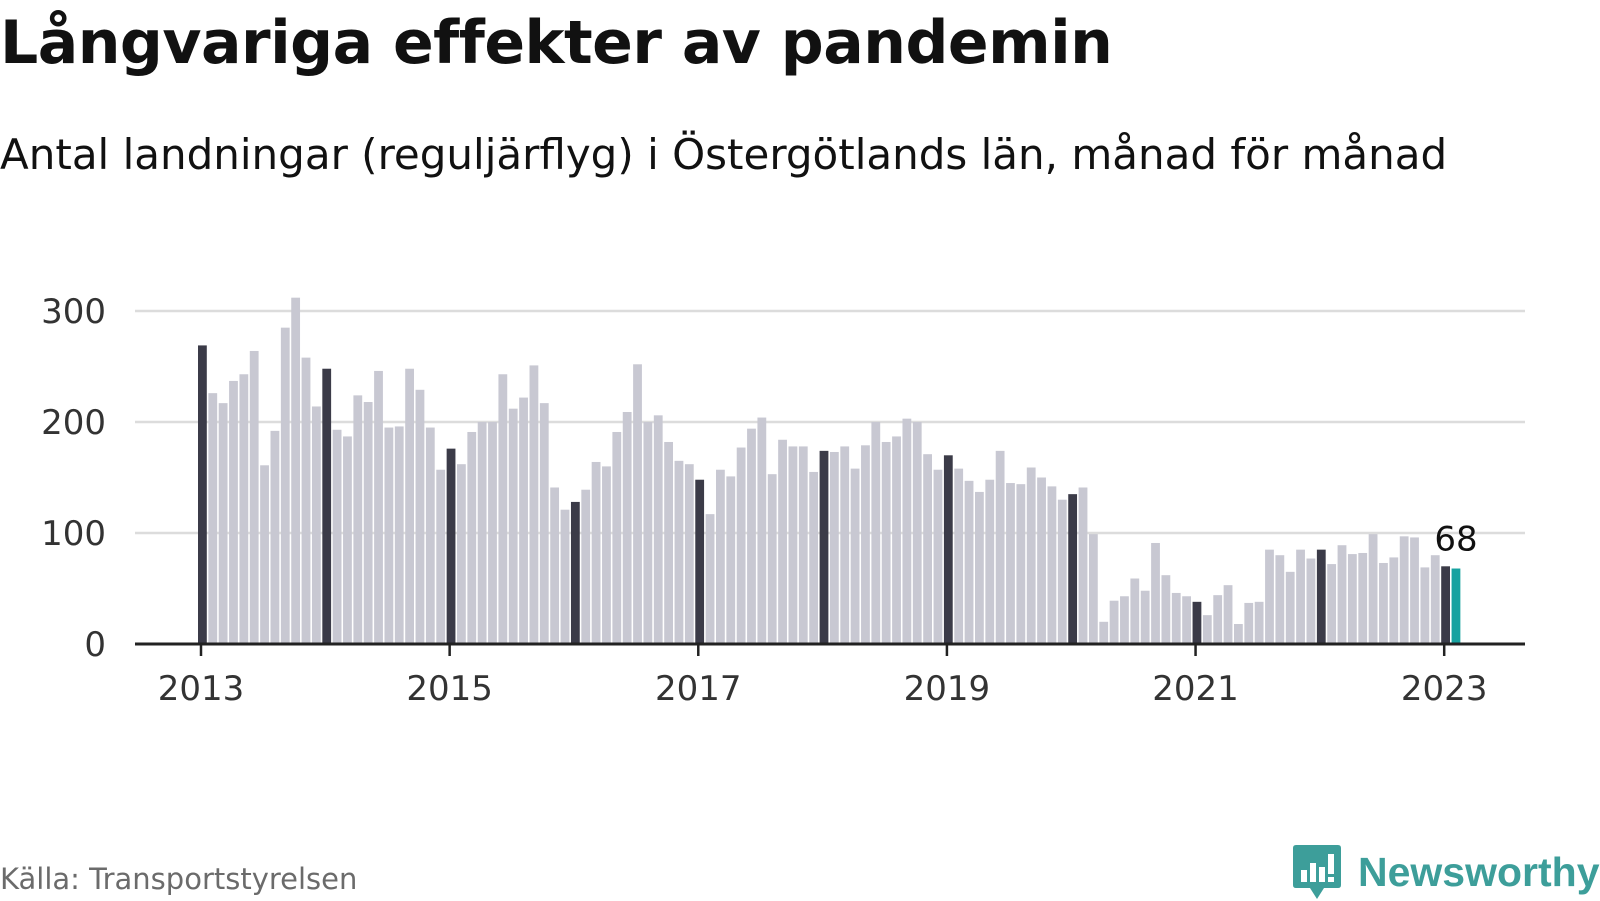  What do you see at coordinates (201, 689) in the screenshot?
I see `x-tick-label: 2013` at bounding box center [201, 689].